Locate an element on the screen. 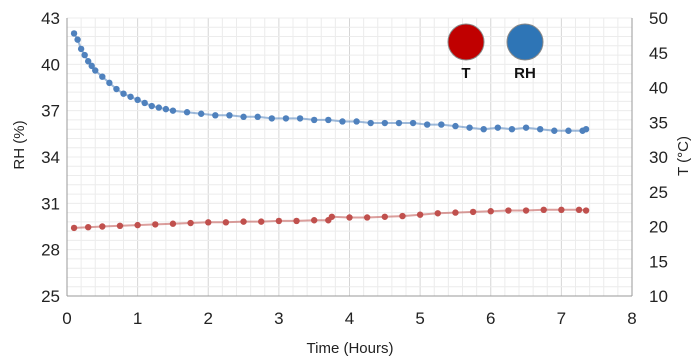 Image resolution: width=696 pixels, height=358 pixels. x-tick-label: 0 is located at coordinates (66, 318).